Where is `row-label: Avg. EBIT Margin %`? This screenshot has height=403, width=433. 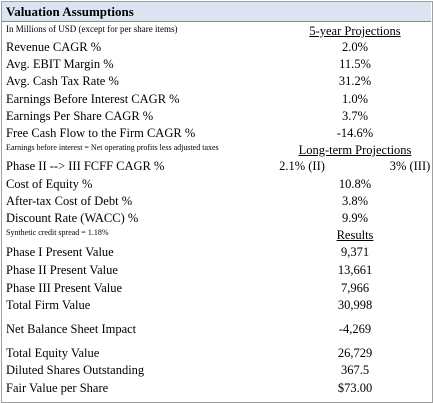
row-label: Avg. EBIT Margin % is located at coordinates (60, 64).